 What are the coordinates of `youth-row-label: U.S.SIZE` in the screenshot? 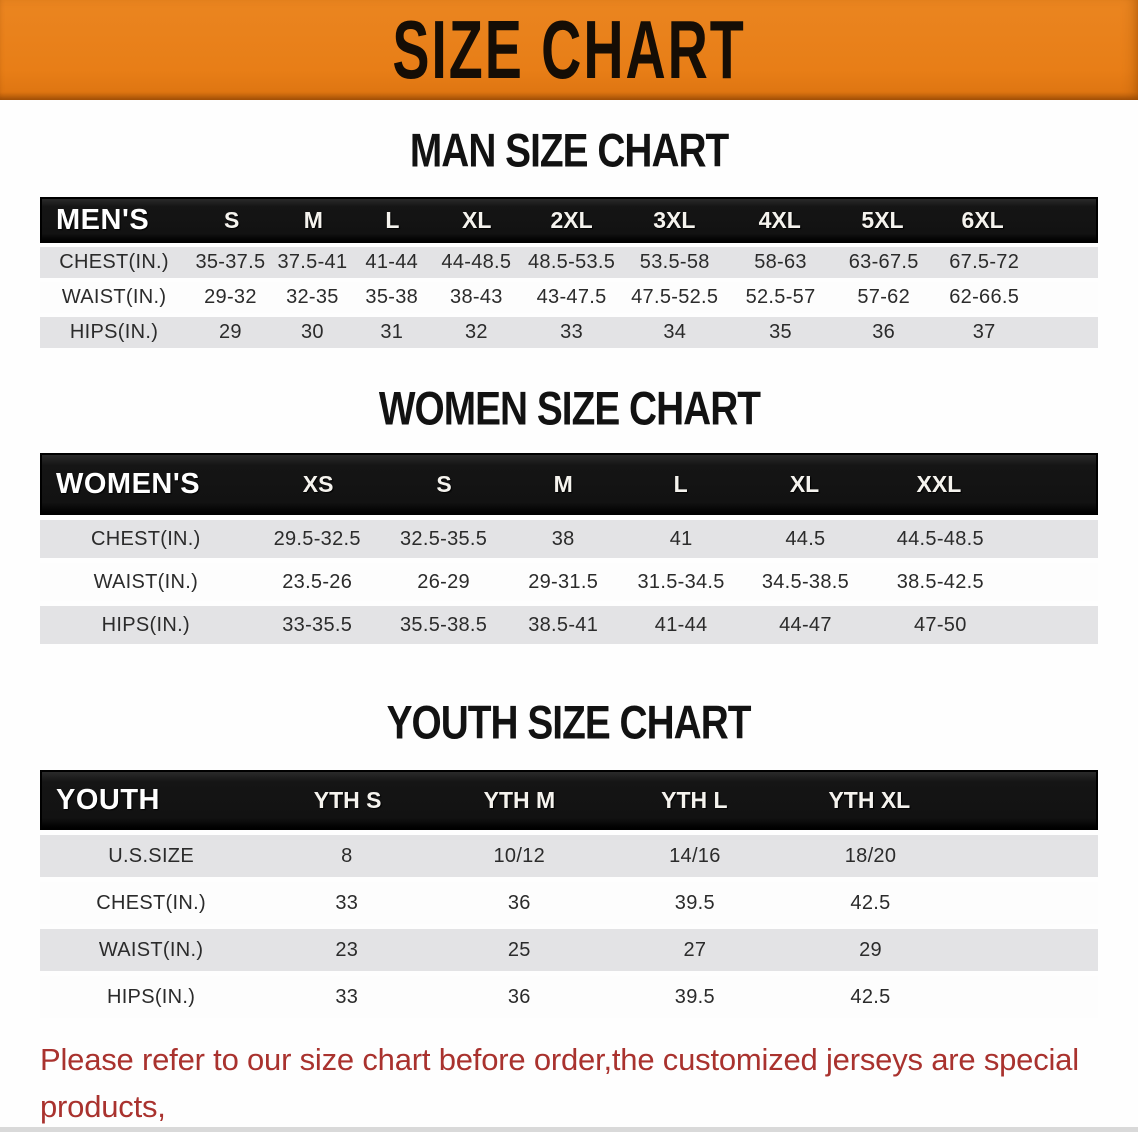 It's located at (151, 855).